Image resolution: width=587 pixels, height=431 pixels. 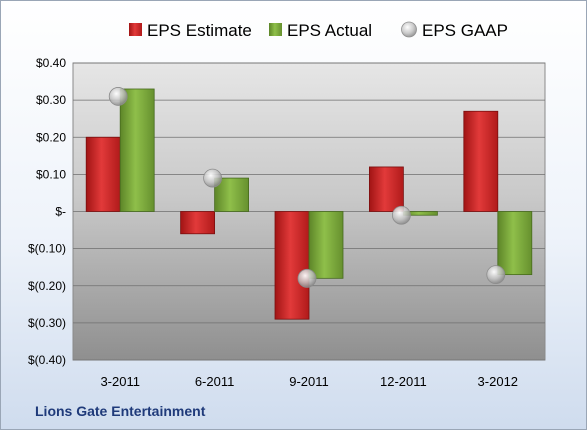 What do you see at coordinates (51, 174) in the screenshot?
I see `y-tick-label: $0.10` at bounding box center [51, 174].